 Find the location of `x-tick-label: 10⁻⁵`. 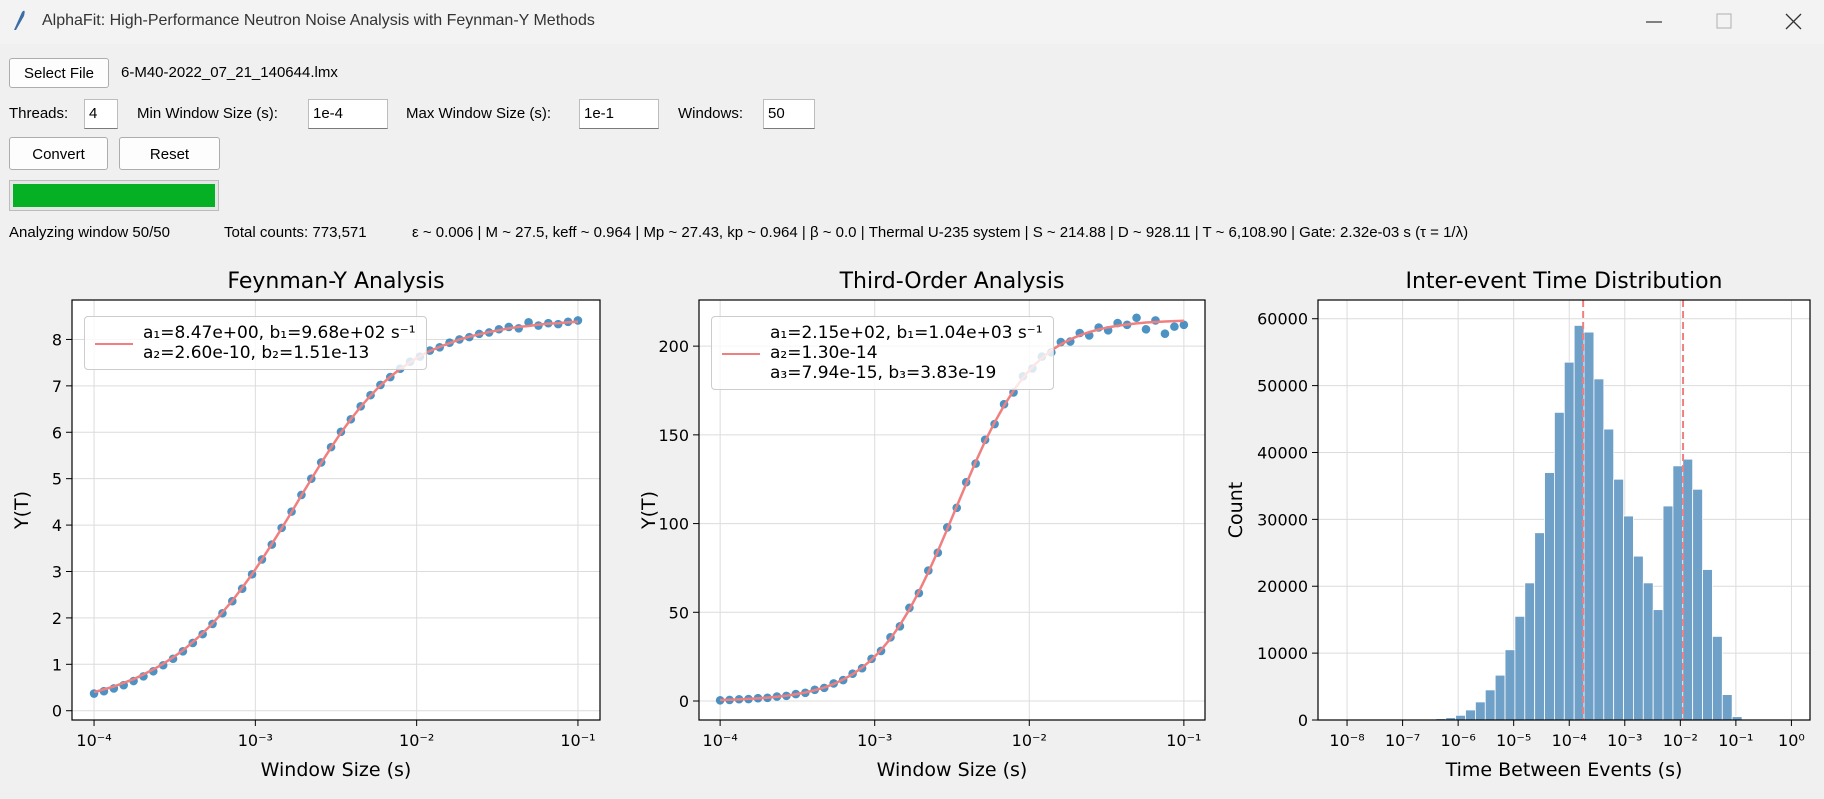

x-tick-label: 10⁻⁵ is located at coordinates (1513, 740).